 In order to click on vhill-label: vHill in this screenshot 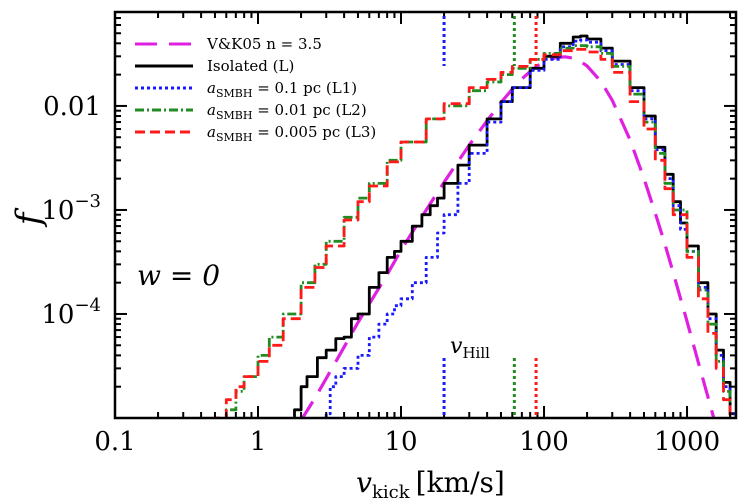, I will do `click(470, 348)`.